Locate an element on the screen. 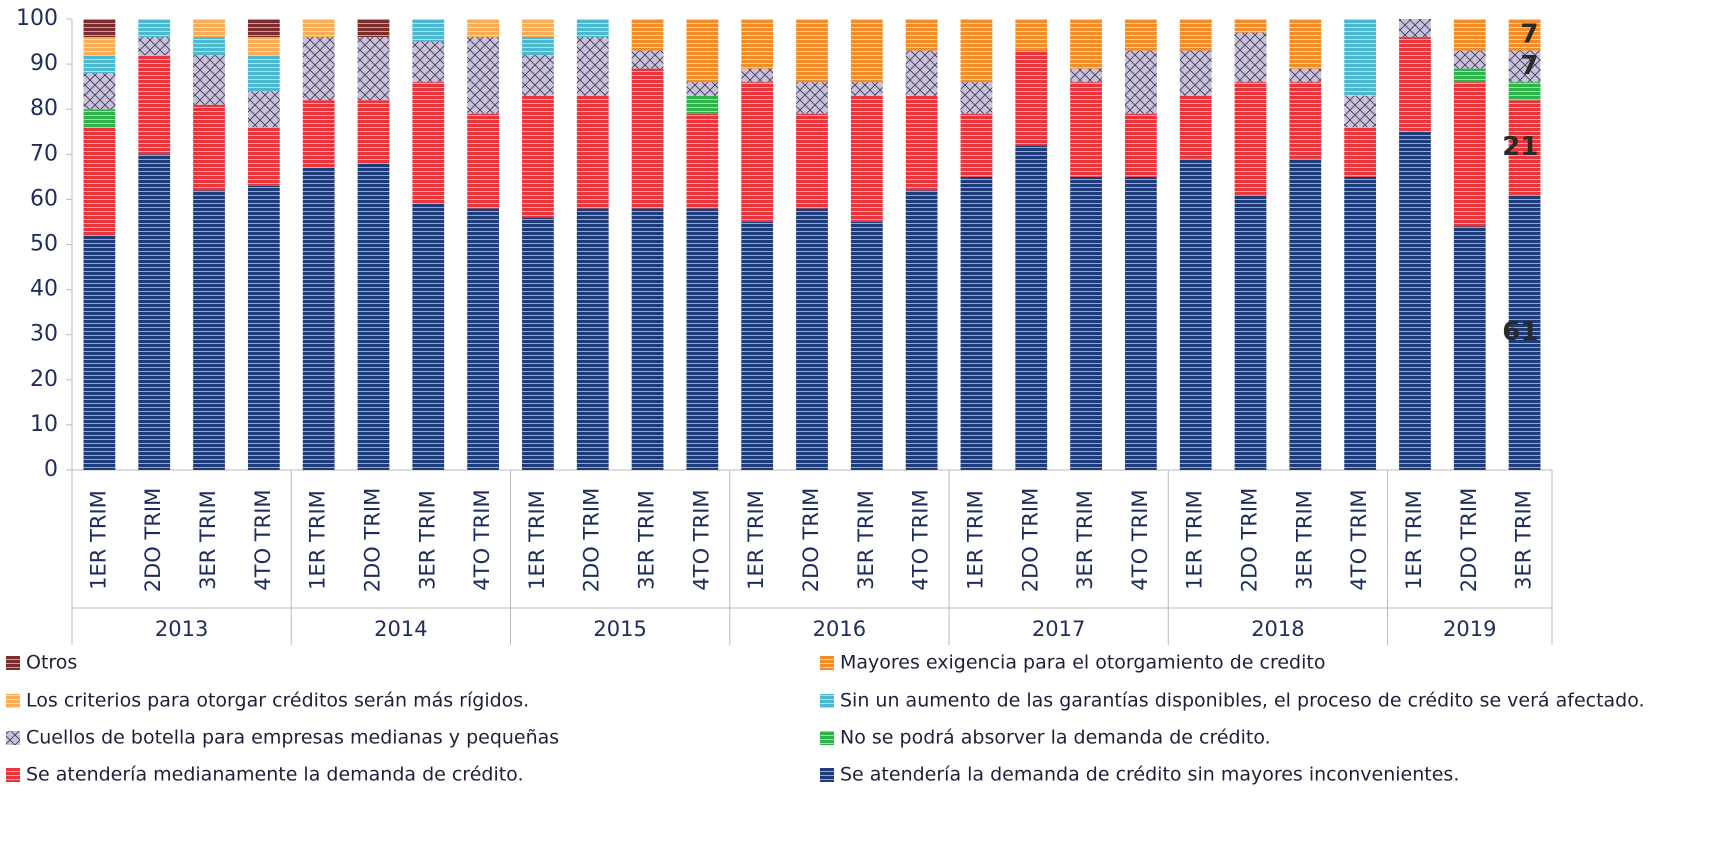 The height and width of the screenshot is (859, 1727). y-tick-label: 0 is located at coordinates (51, 469).